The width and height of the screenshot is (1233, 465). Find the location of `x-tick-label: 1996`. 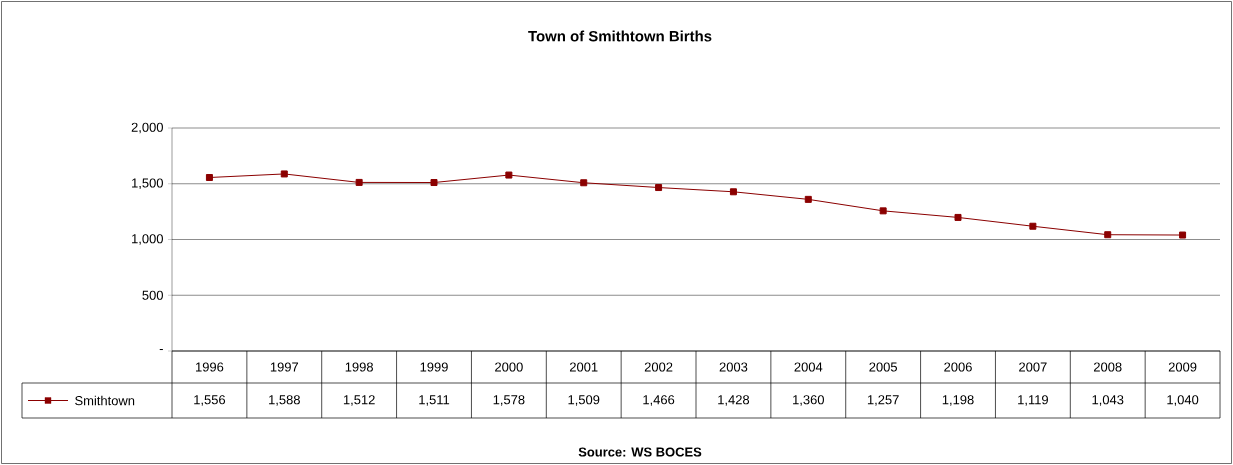

x-tick-label: 1996 is located at coordinates (210, 367).